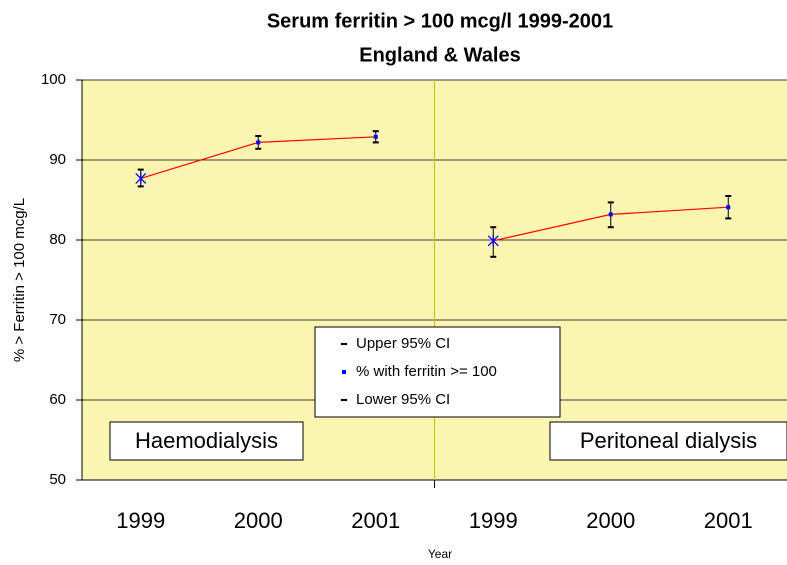  Describe the element at coordinates (53, 79) in the screenshot. I see `y-tick-label: 100` at that location.